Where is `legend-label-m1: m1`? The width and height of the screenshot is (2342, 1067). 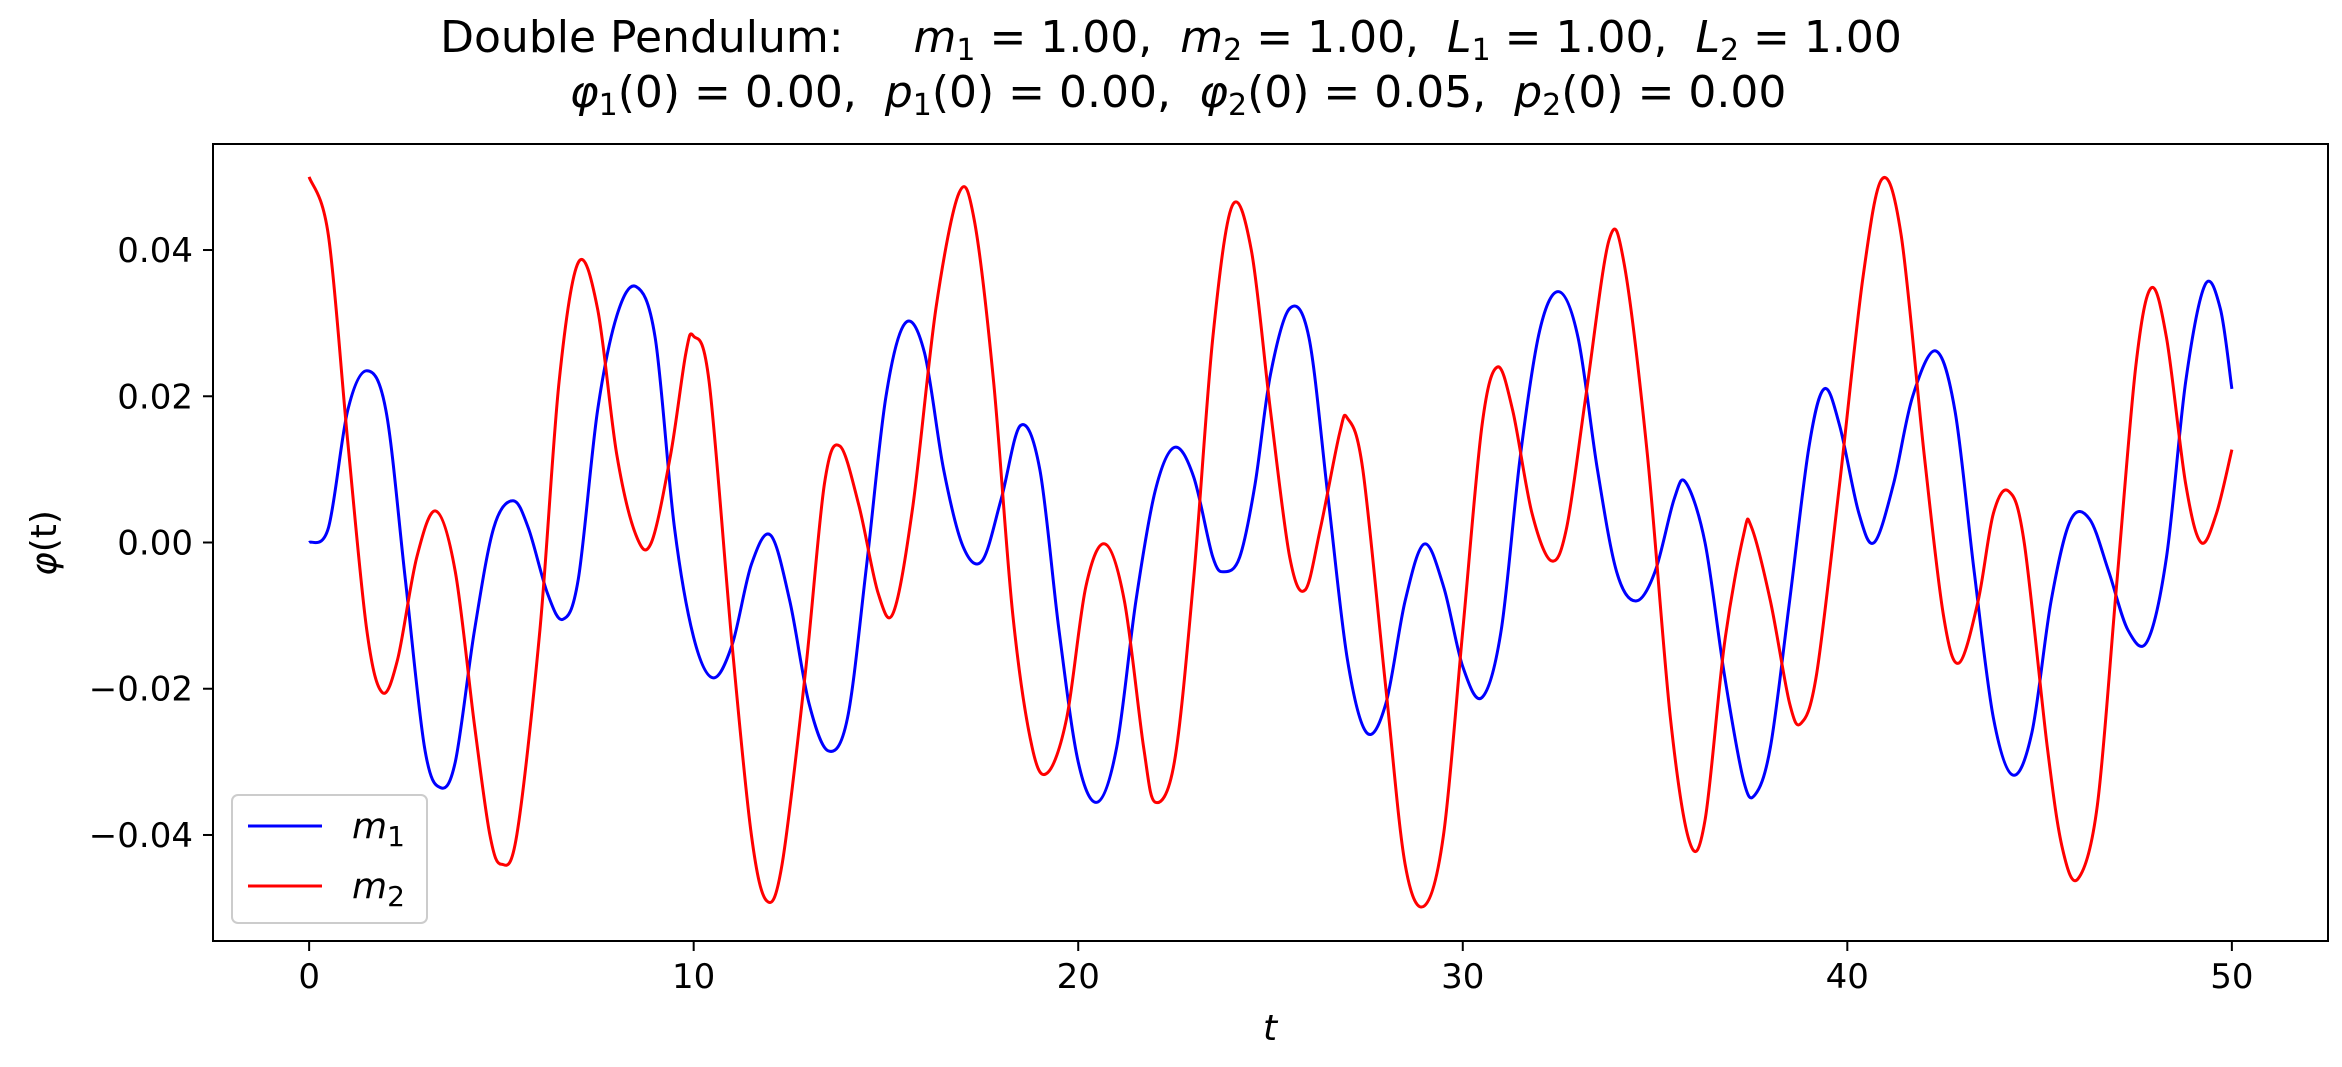 legend-label-m1: m1 is located at coordinates (378, 829).